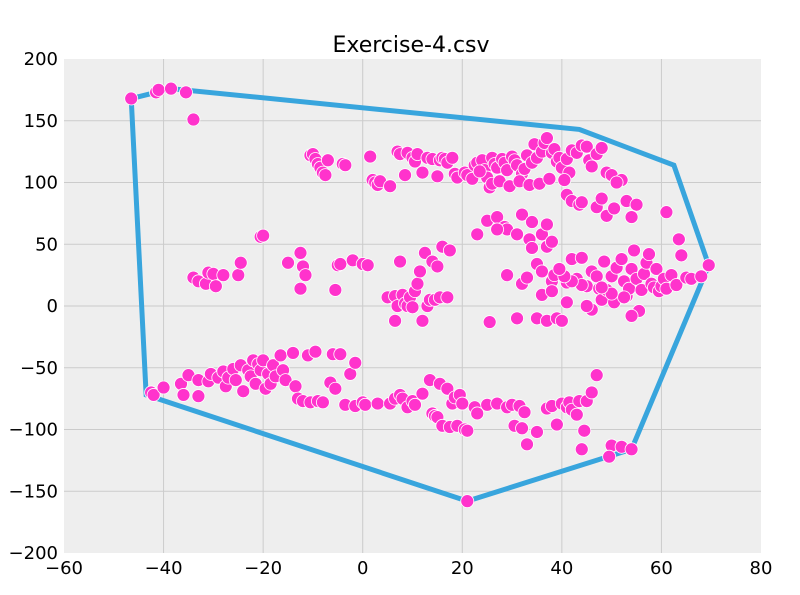 The height and width of the screenshot is (595, 800). Describe the element at coordinates (41, 59) in the screenshot. I see `y-tick-label: 200` at that location.